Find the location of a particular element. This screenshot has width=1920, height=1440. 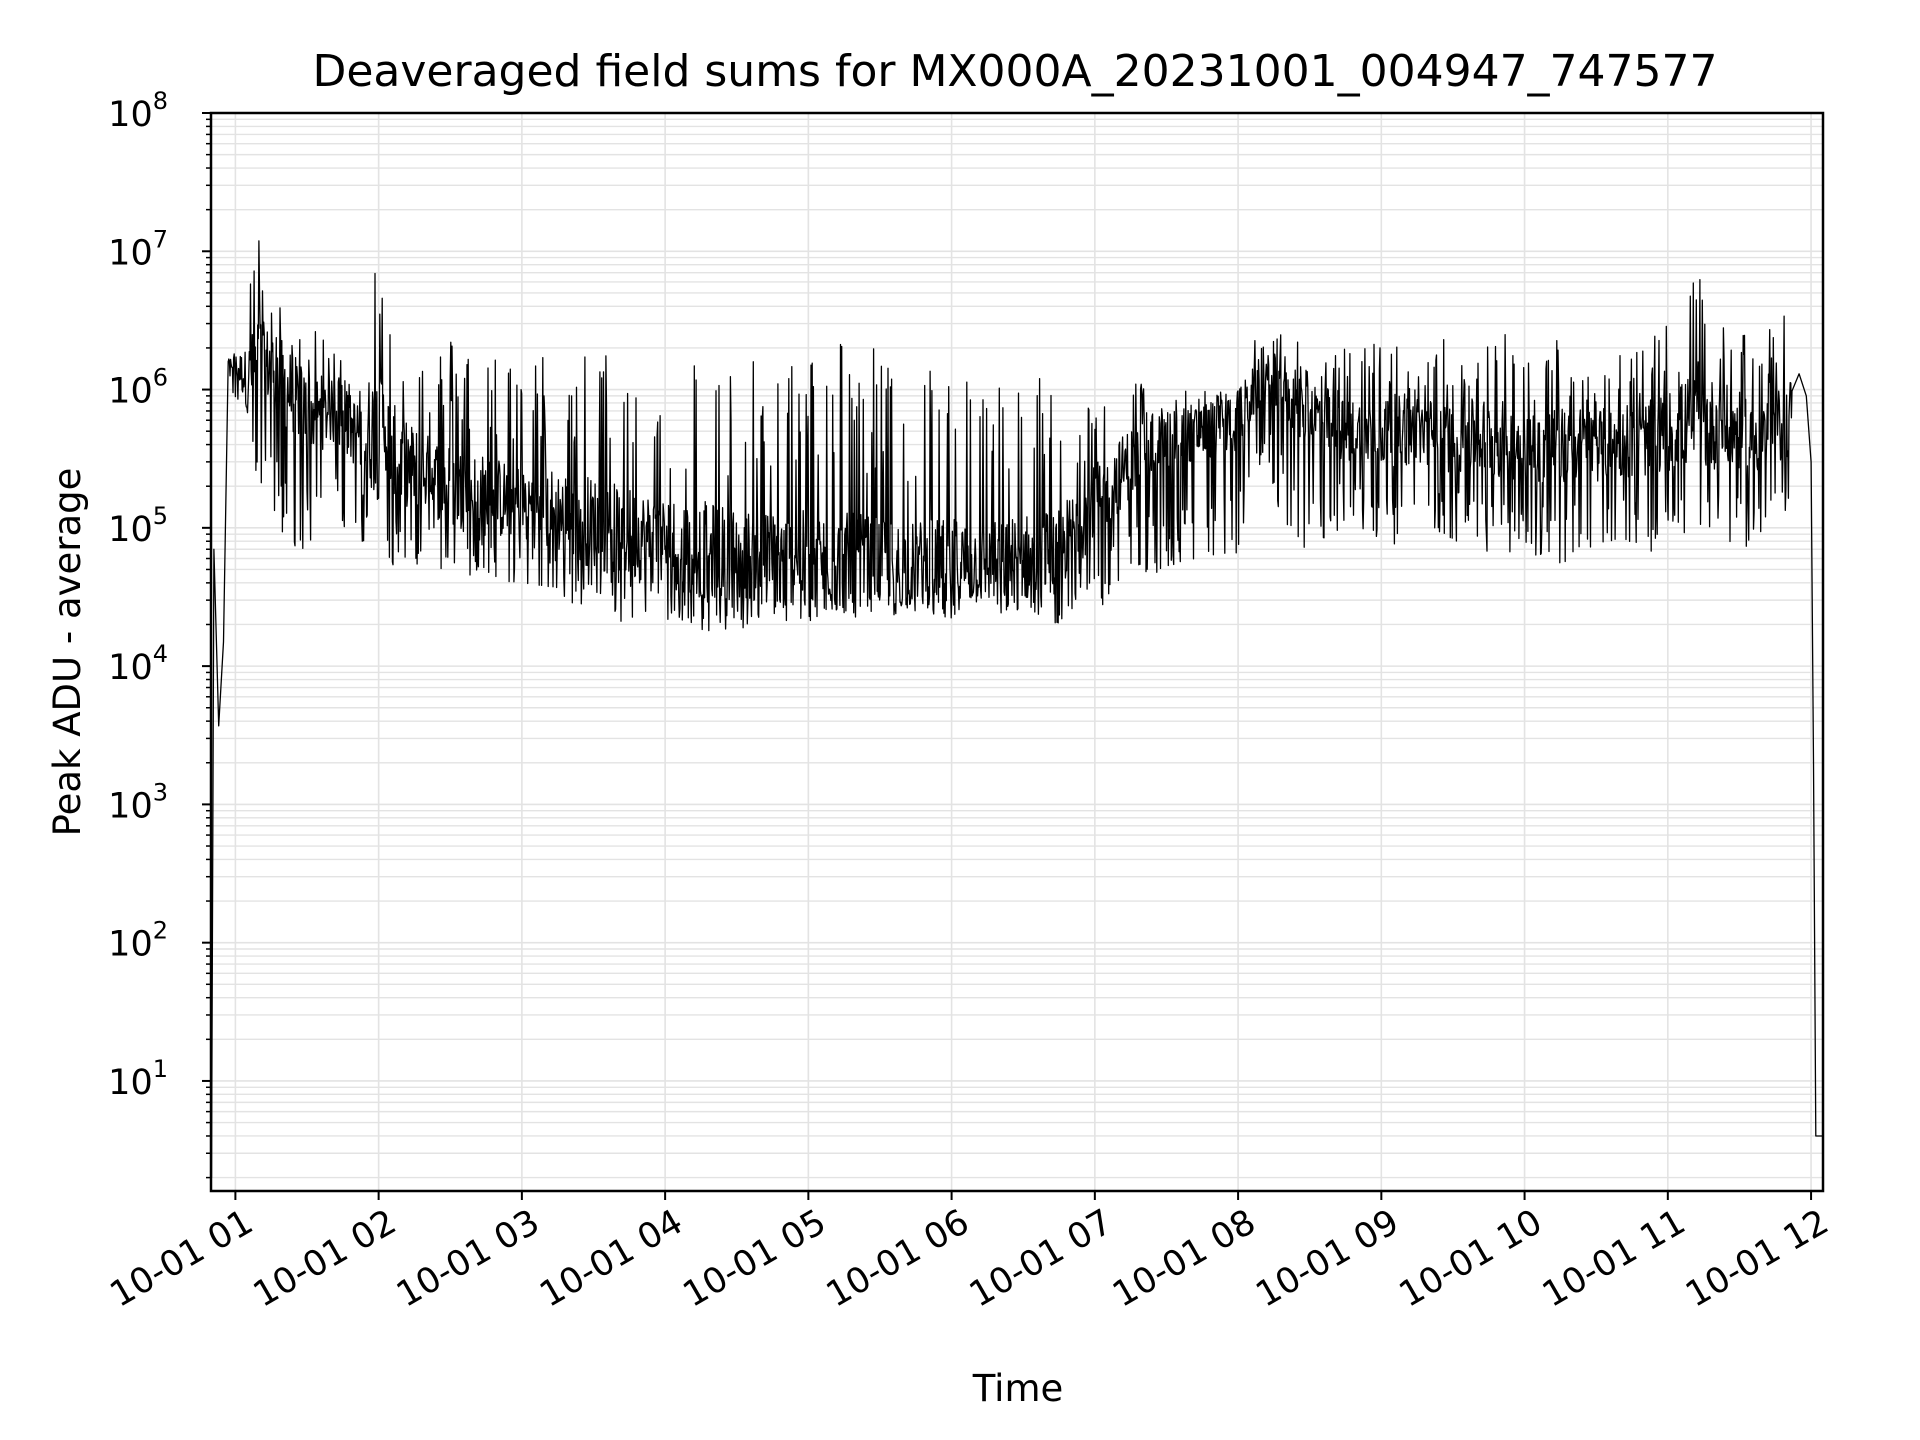

y-axis-label: Peak ADU - average is located at coordinates (67, 652).